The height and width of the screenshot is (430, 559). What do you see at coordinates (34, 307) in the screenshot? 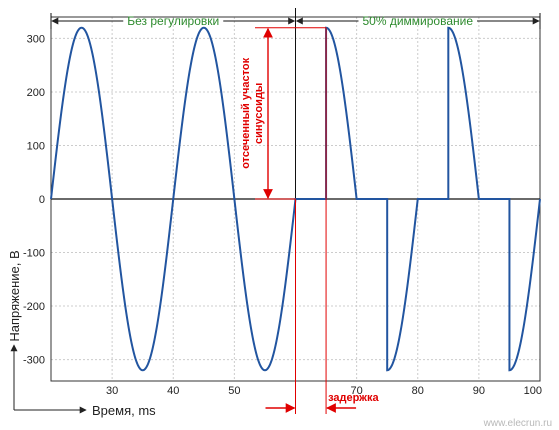
I see `y-tick-label: -200` at bounding box center [34, 307].